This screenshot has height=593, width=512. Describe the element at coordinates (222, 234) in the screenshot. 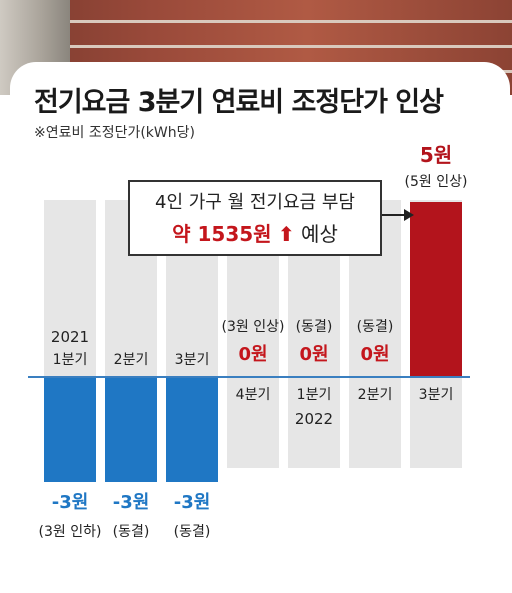

I see `callout-amount: 약 1535원` at that location.